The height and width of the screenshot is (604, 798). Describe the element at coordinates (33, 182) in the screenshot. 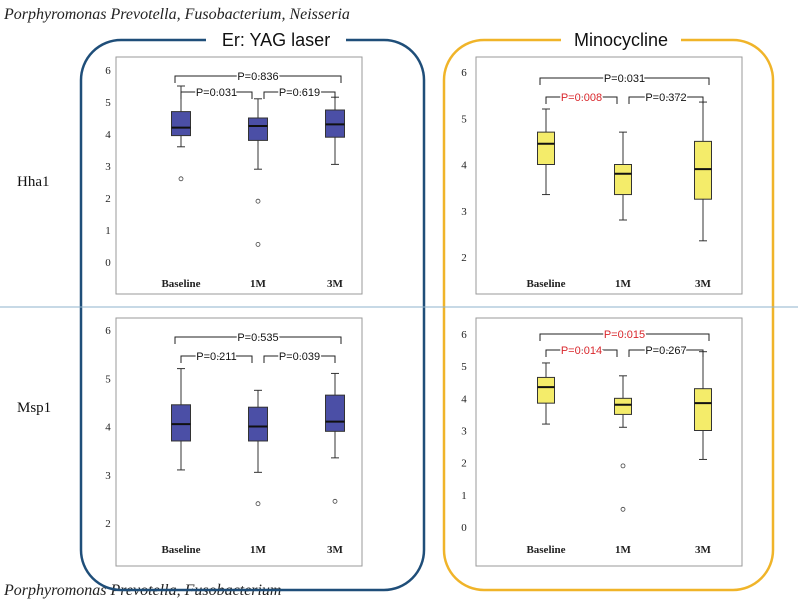

I see `row-label-hha1: Hha1` at that location.